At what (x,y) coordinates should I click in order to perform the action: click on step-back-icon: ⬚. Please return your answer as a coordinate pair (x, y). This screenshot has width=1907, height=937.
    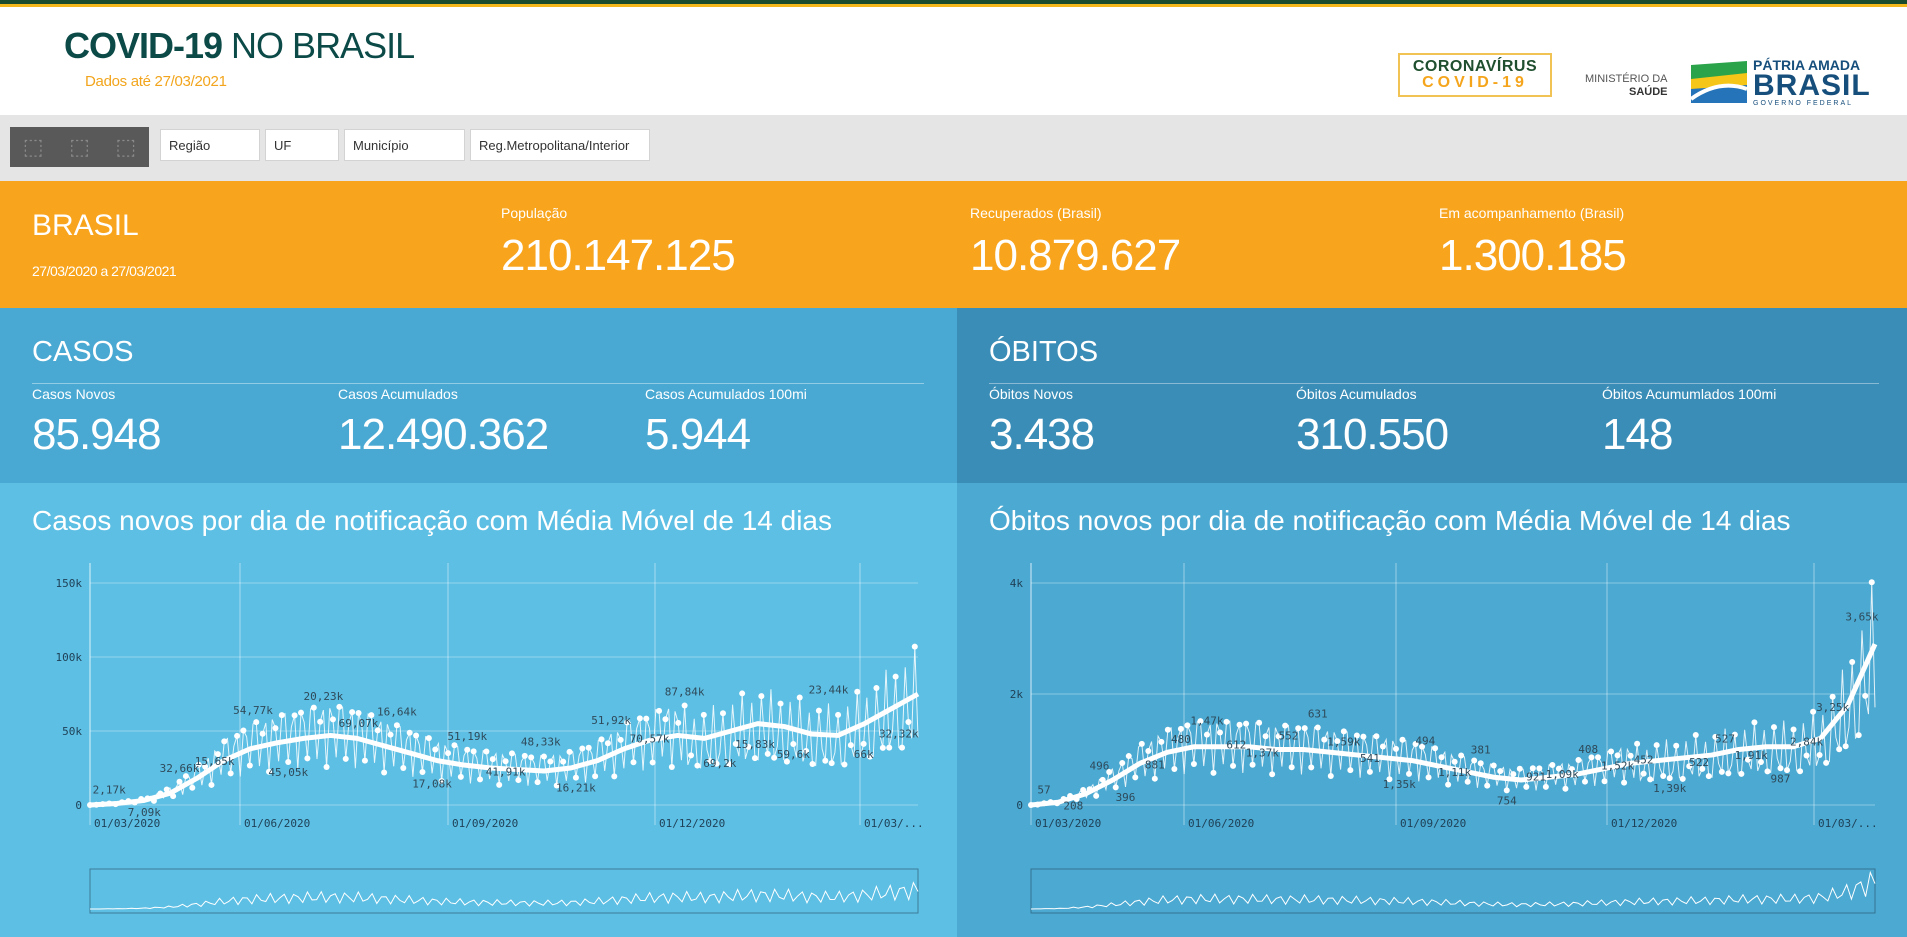
    Looking at the image, I should click on (33, 146).